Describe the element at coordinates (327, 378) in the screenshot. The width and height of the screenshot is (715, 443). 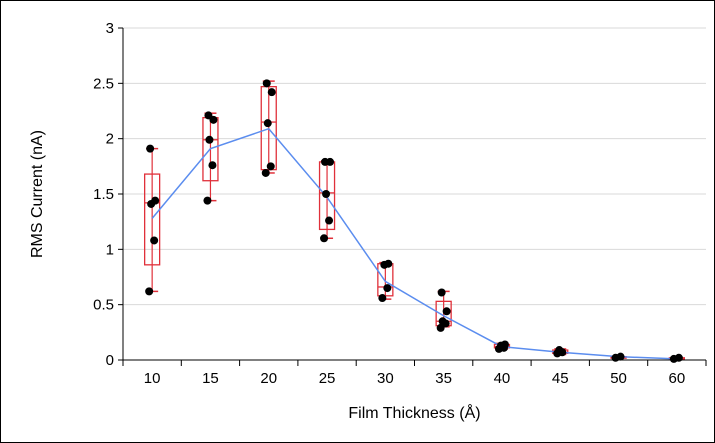
I see `x-tick-label: 25` at that location.